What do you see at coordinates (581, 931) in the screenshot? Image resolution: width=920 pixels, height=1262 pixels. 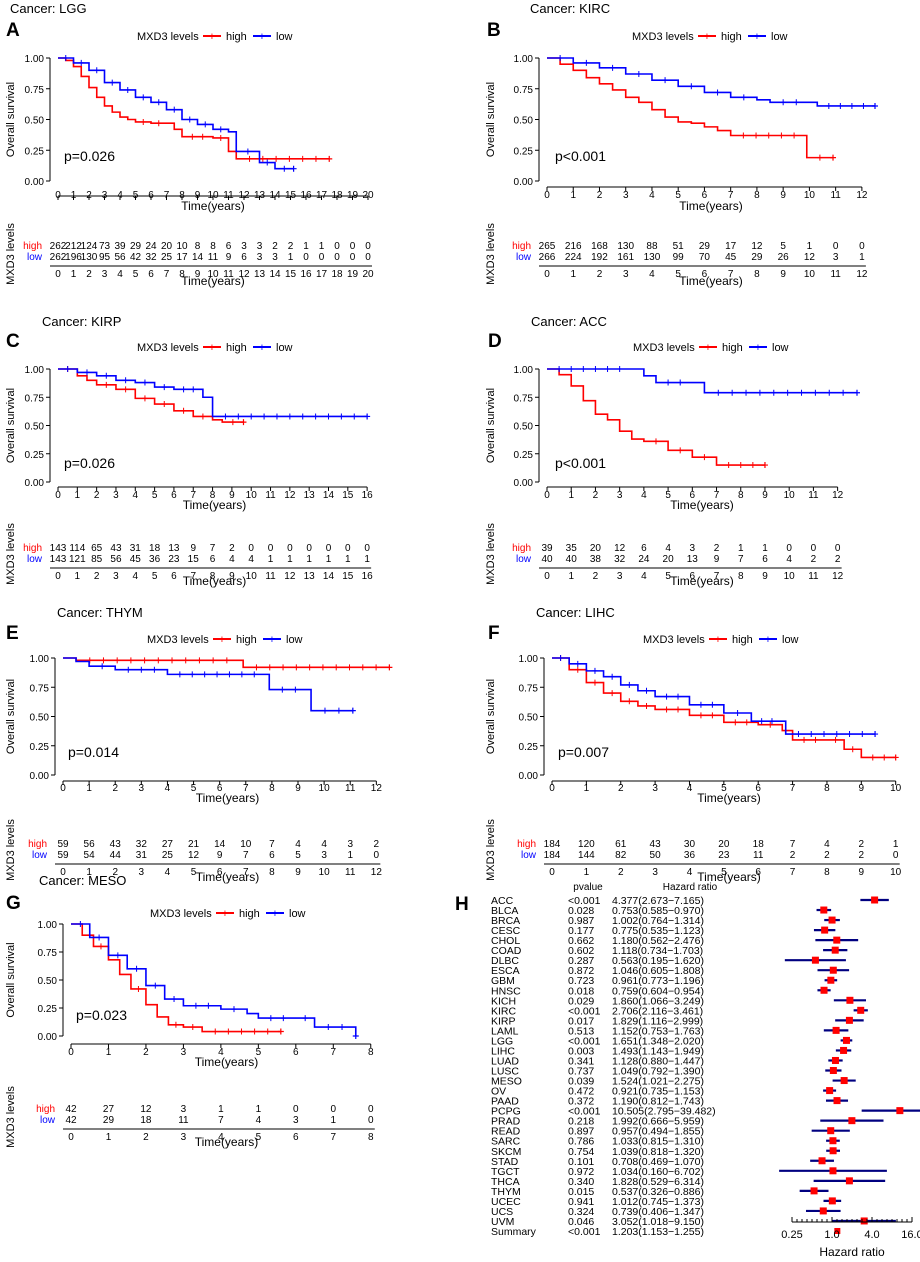 I see `forest-row-pvalue: 0.177` at bounding box center [581, 931].